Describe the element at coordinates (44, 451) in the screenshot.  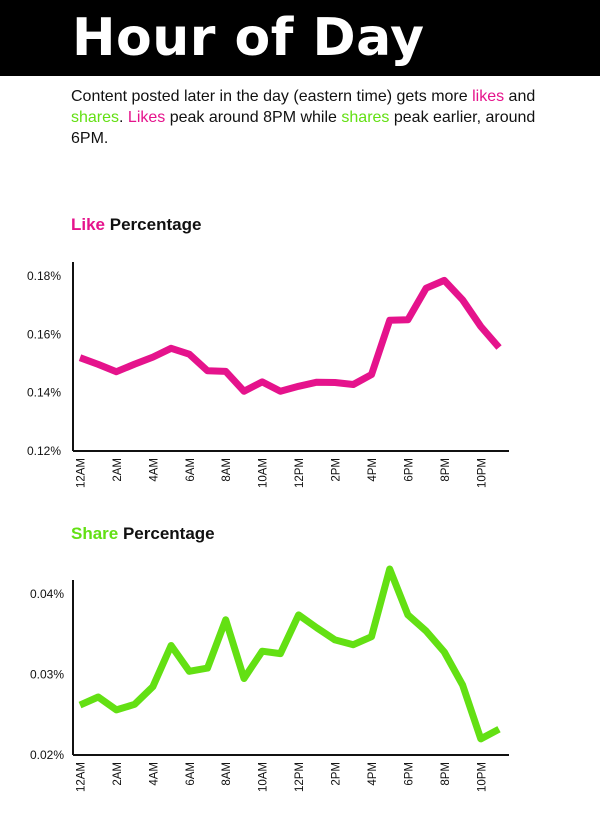
I see `y-tick-label: 0.12%` at that location.